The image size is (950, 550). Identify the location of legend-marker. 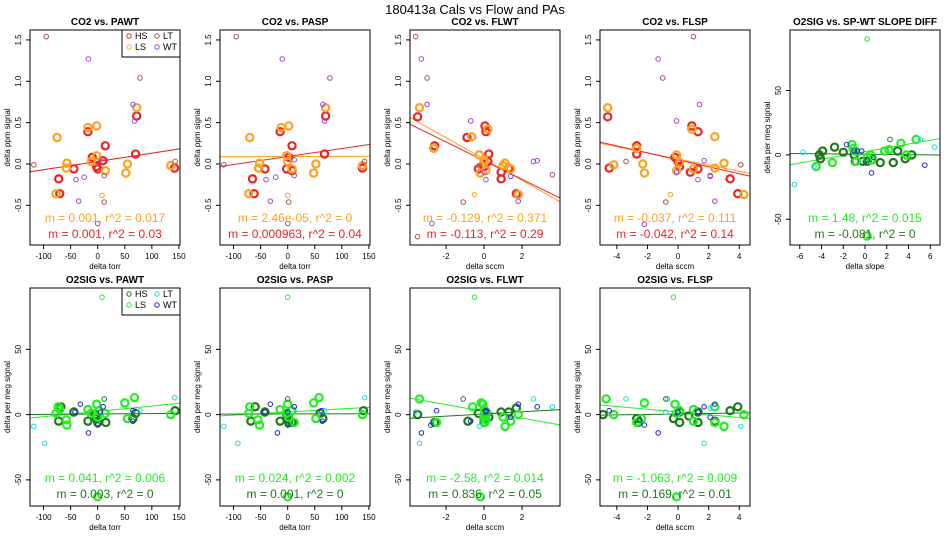
(129, 294).